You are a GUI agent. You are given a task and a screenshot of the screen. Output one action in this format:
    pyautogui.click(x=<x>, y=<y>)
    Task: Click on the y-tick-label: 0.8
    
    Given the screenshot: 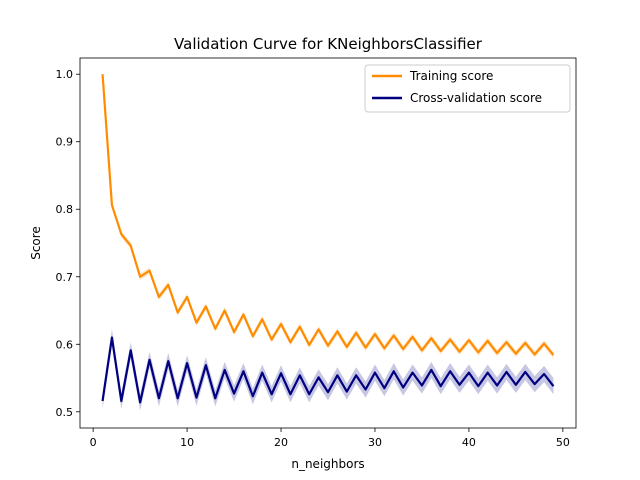 What is the action you would take?
    pyautogui.click(x=65, y=209)
    